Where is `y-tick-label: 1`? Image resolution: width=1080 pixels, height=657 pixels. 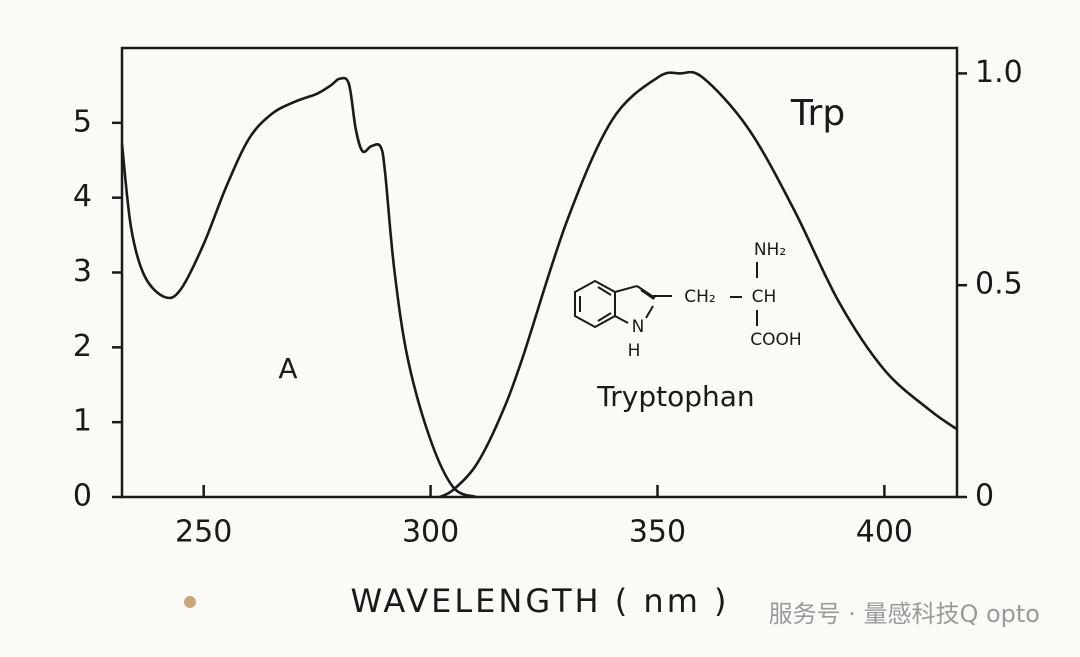
y-tick-label: 1 is located at coordinates (82, 421).